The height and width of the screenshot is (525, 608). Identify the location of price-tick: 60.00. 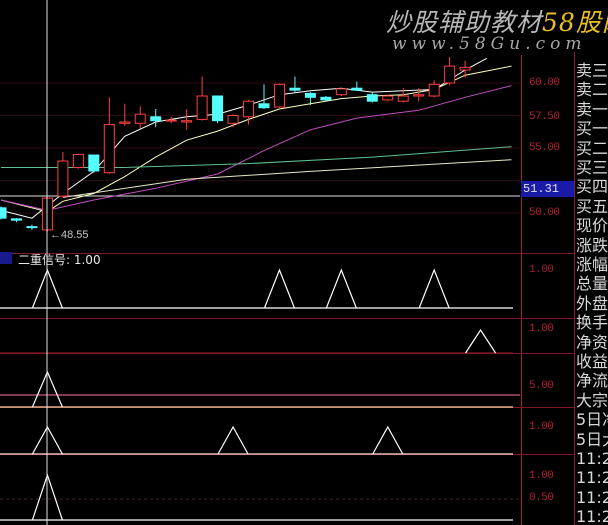
(544, 83).